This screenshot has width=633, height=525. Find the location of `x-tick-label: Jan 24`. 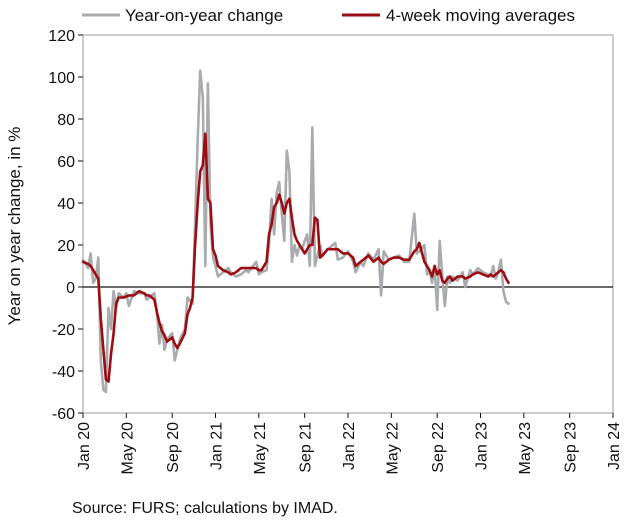

x-tick-label: Jan 24 is located at coordinates (614, 446).